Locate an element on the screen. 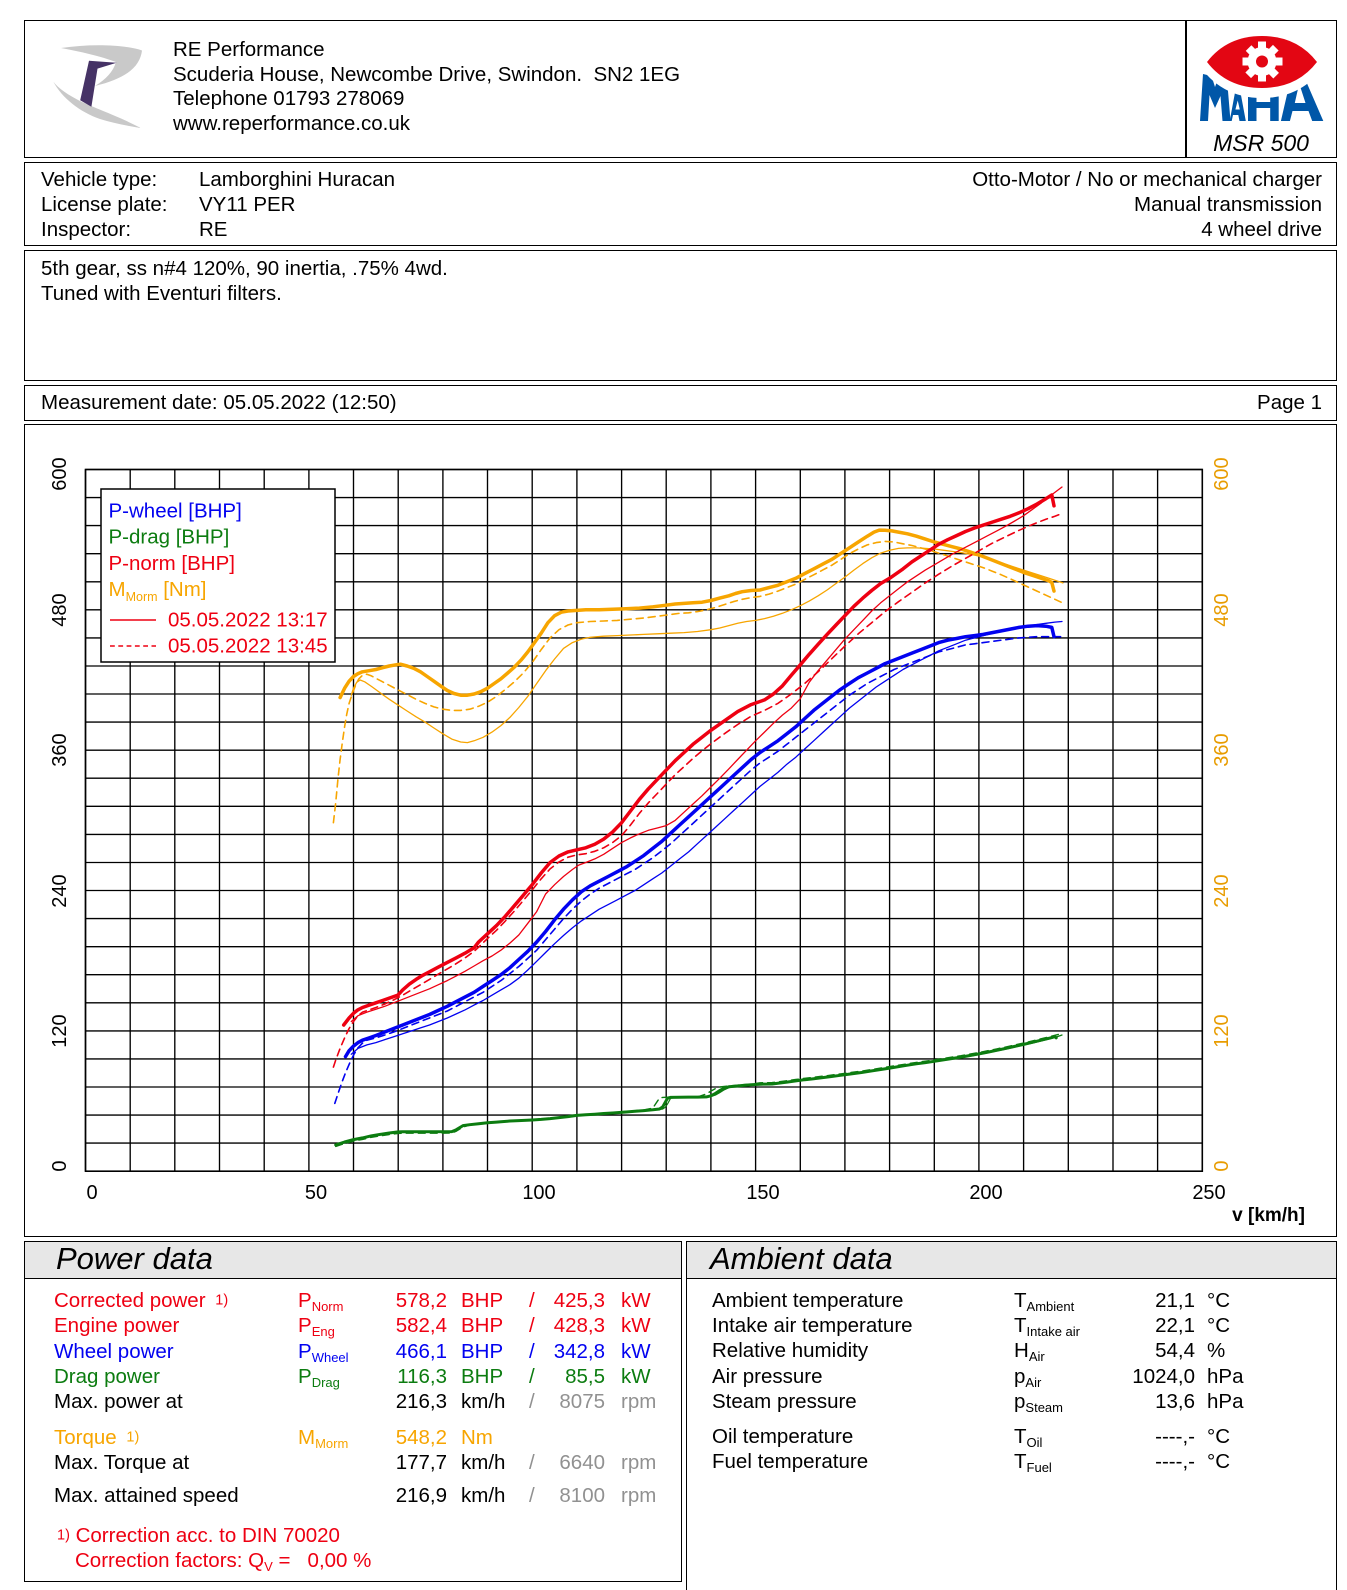 This screenshot has height=1590, width=1347. svg-text: MMorm [Nm] is located at coordinates (158, 591).